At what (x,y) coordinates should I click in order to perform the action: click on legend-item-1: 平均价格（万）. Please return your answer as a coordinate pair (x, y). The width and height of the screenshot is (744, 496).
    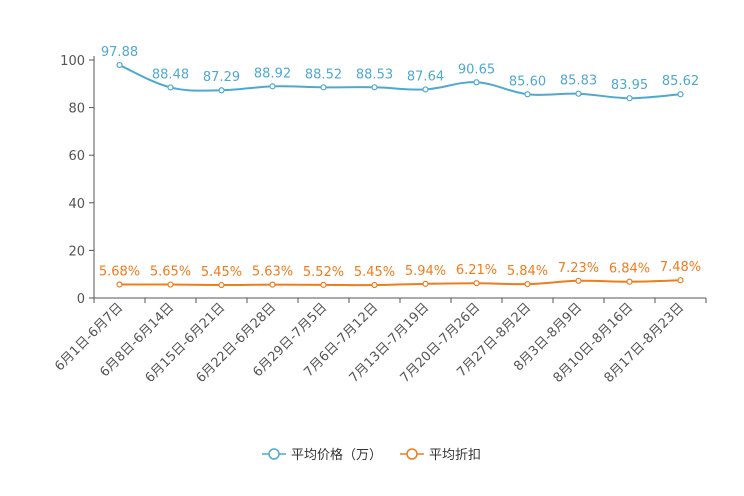
    Looking at the image, I should click on (322, 455).